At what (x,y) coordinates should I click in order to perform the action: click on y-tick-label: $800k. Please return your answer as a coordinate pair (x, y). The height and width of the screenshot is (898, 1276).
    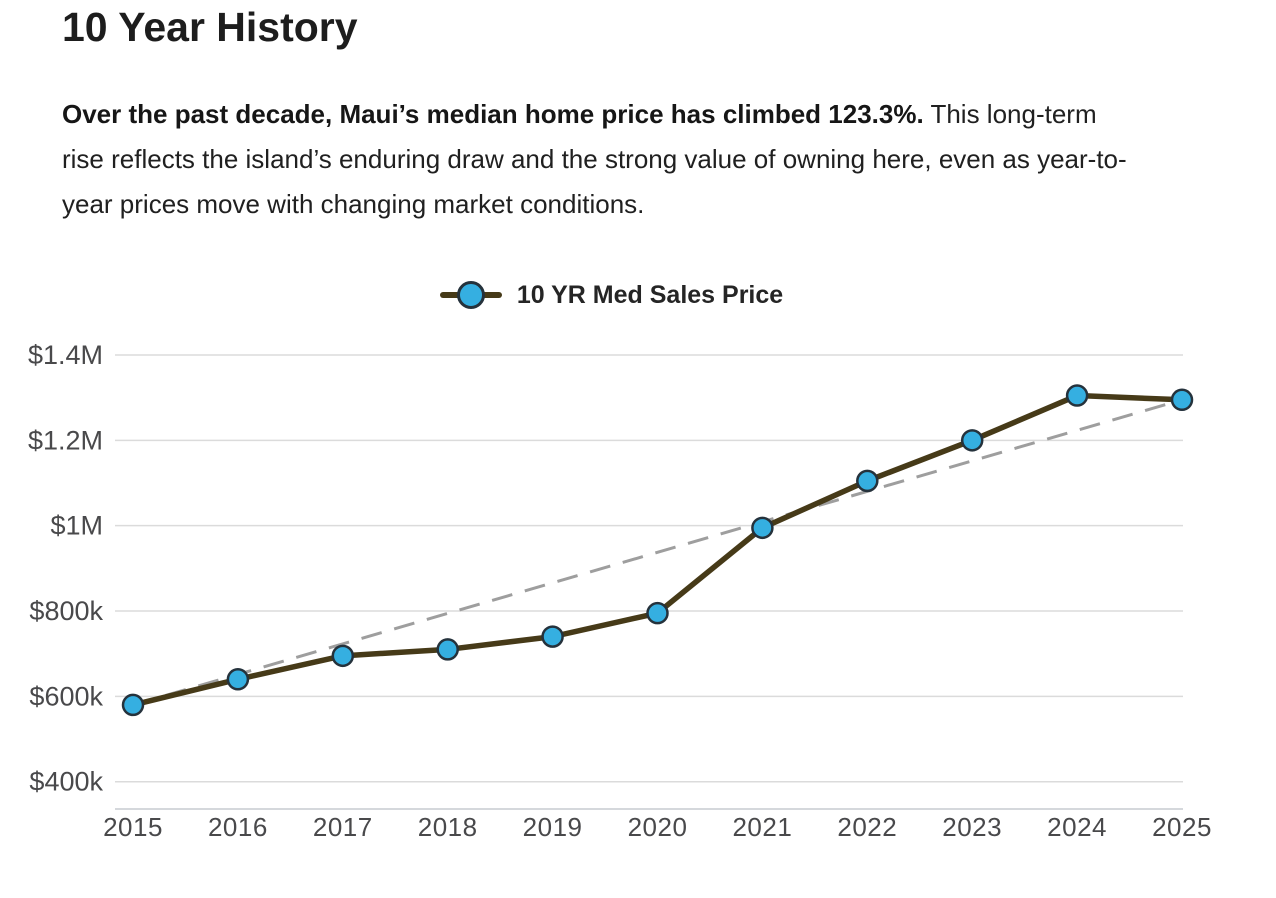
    Looking at the image, I should click on (66, 611).